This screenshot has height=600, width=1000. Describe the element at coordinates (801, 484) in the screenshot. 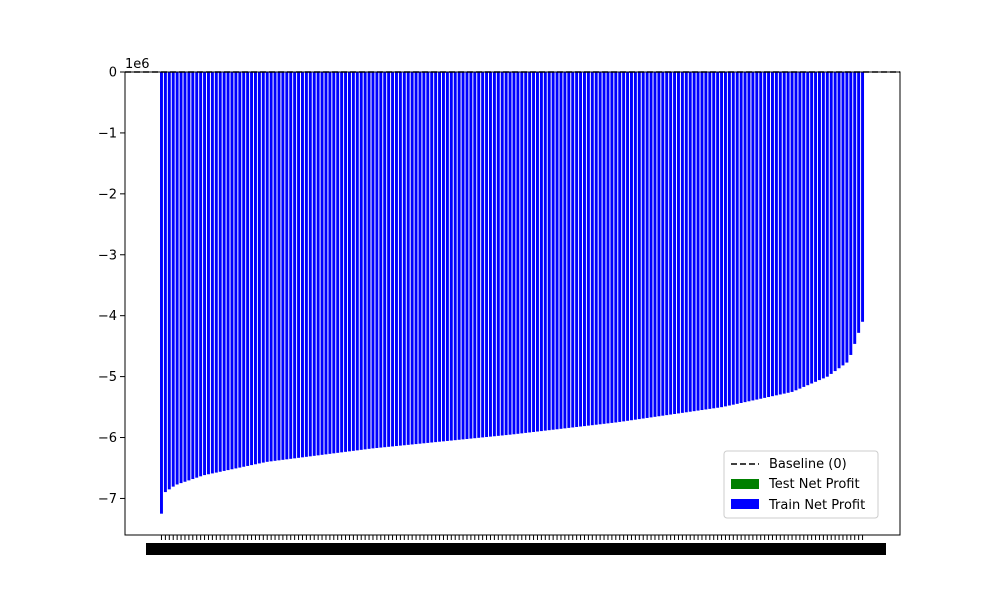

I see `legend-frame` at that location.